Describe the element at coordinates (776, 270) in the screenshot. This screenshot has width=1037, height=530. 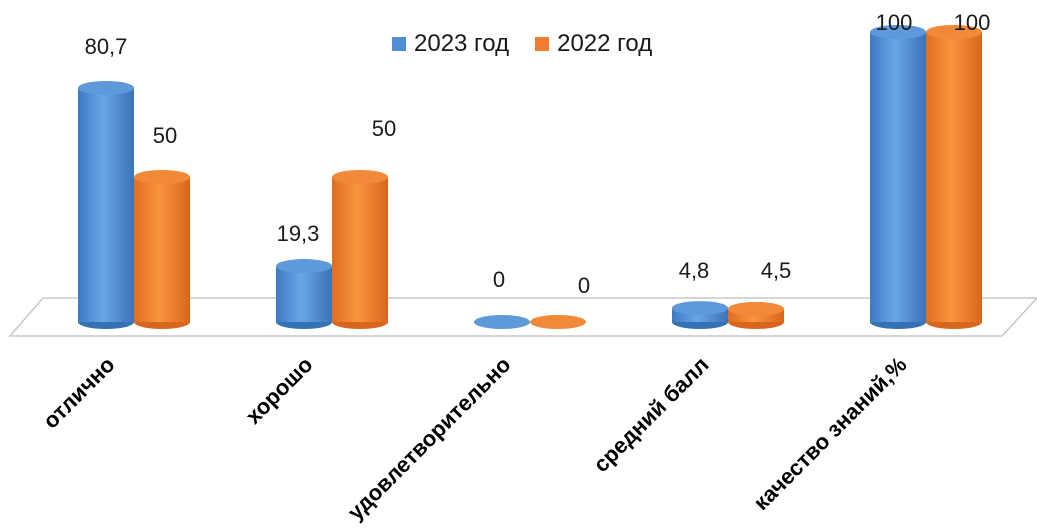
I see `value-label-2-4: 4,5` at that location.